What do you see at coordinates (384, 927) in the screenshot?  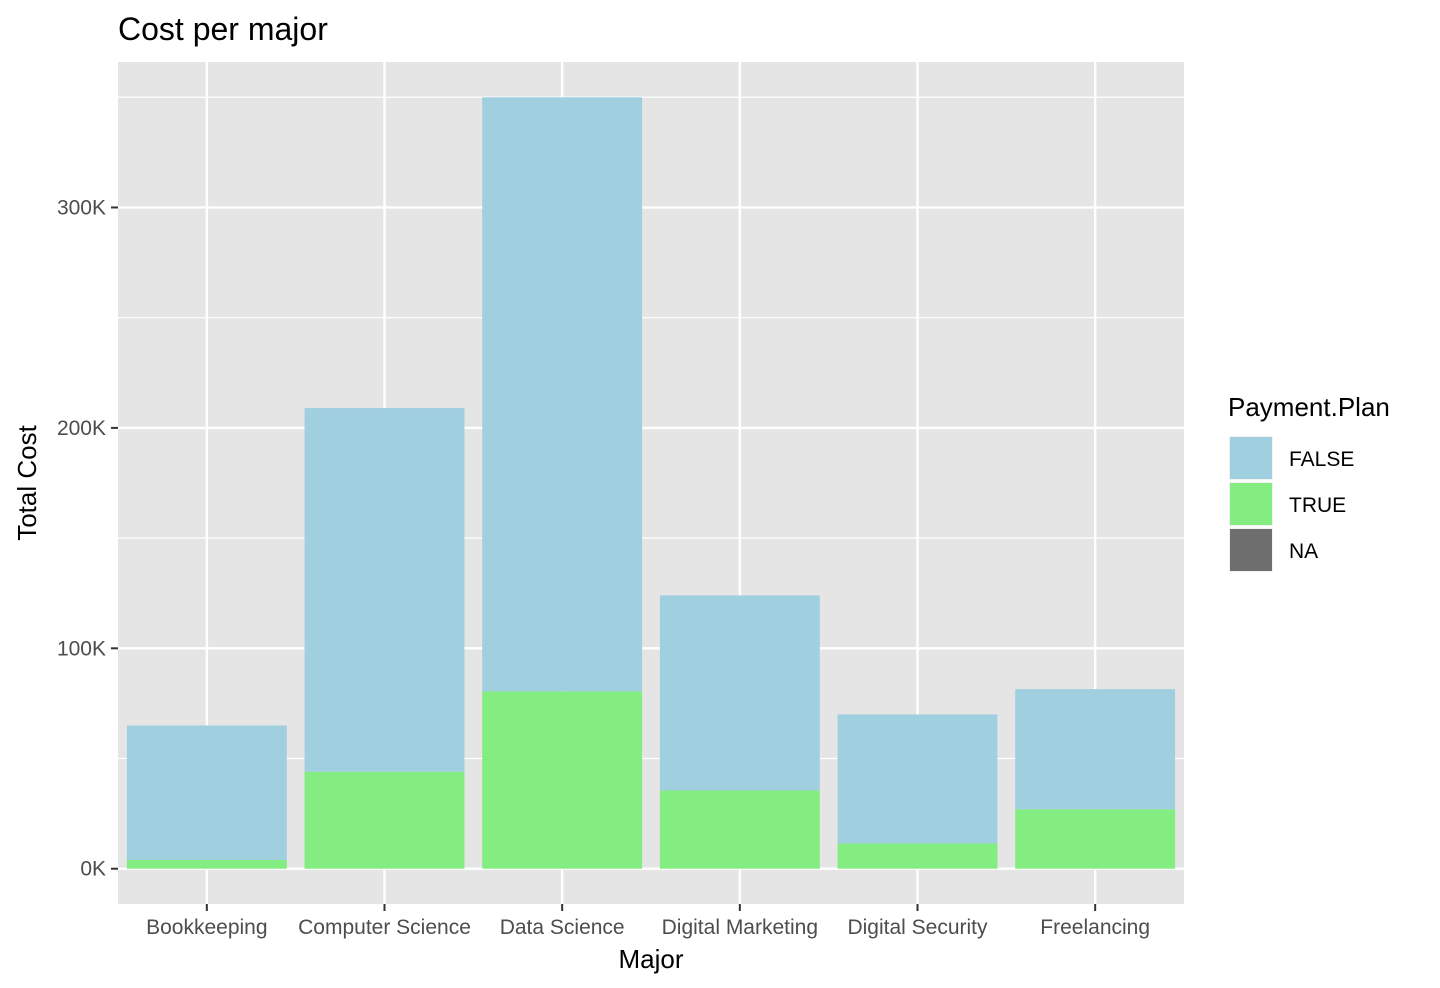 I see `x-tick-label: Computer Science` at bounding box center [384, 927].